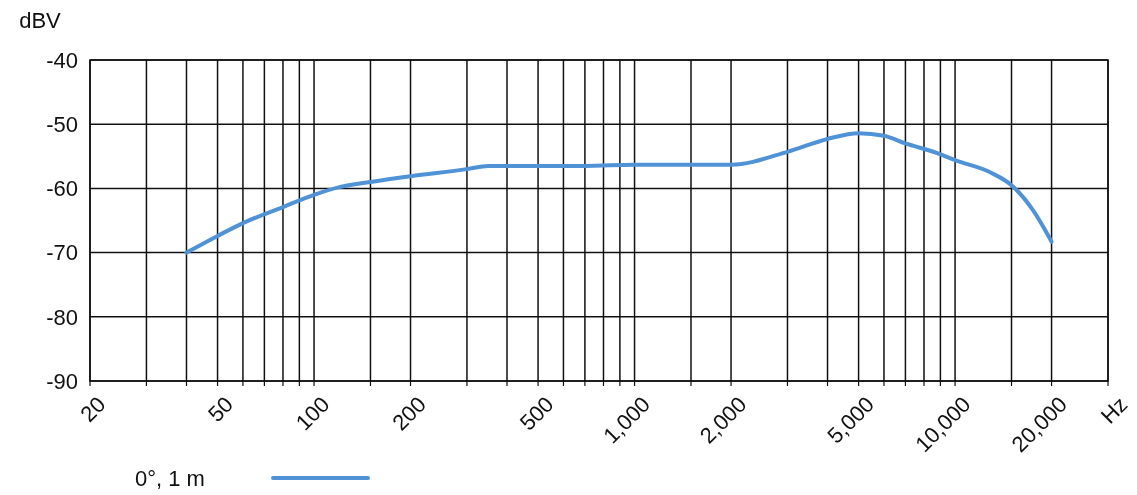  I want to click on y-tick-label: -80, so click(62, 317).